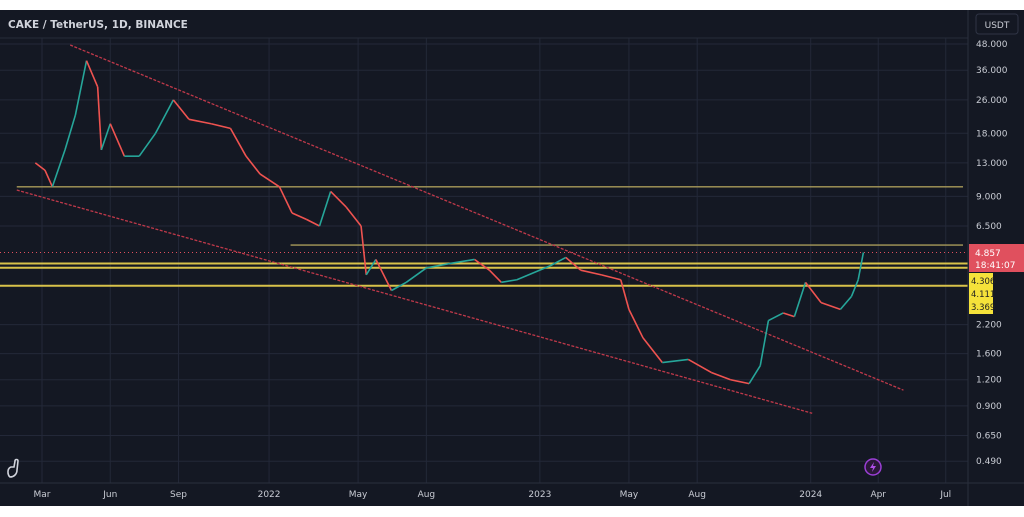 This screenshot has height=517, width=1024. What do you see at coordinates (13, 468) in the screenshot?
I see `dino-logo-icon` at bounding box center [13, 468].